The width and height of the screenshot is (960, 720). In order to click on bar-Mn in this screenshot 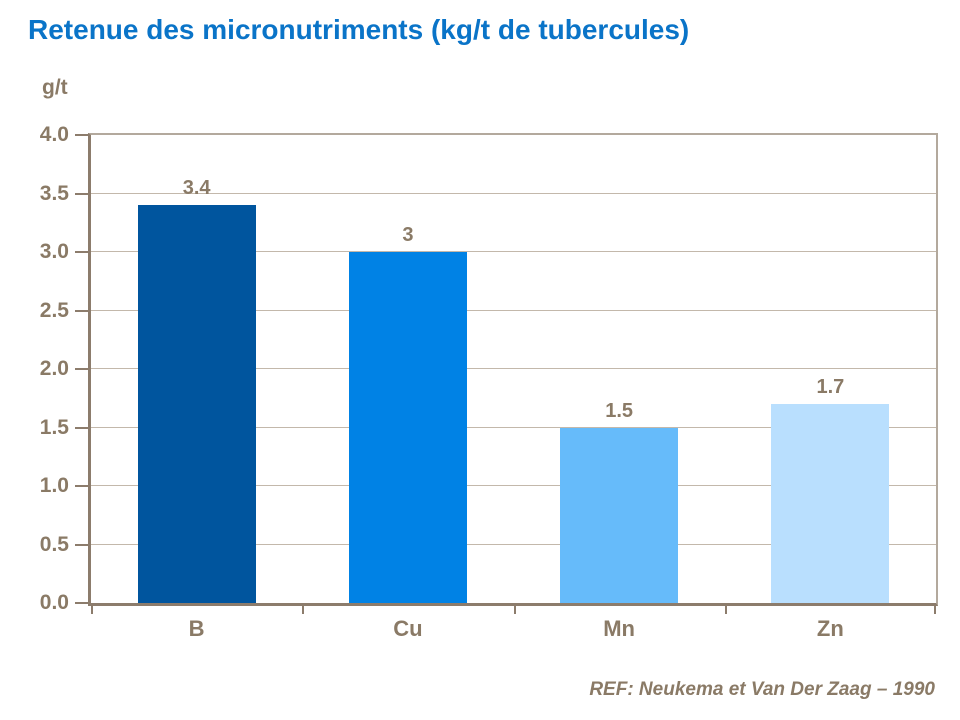, I will do `click(619, 515)`.